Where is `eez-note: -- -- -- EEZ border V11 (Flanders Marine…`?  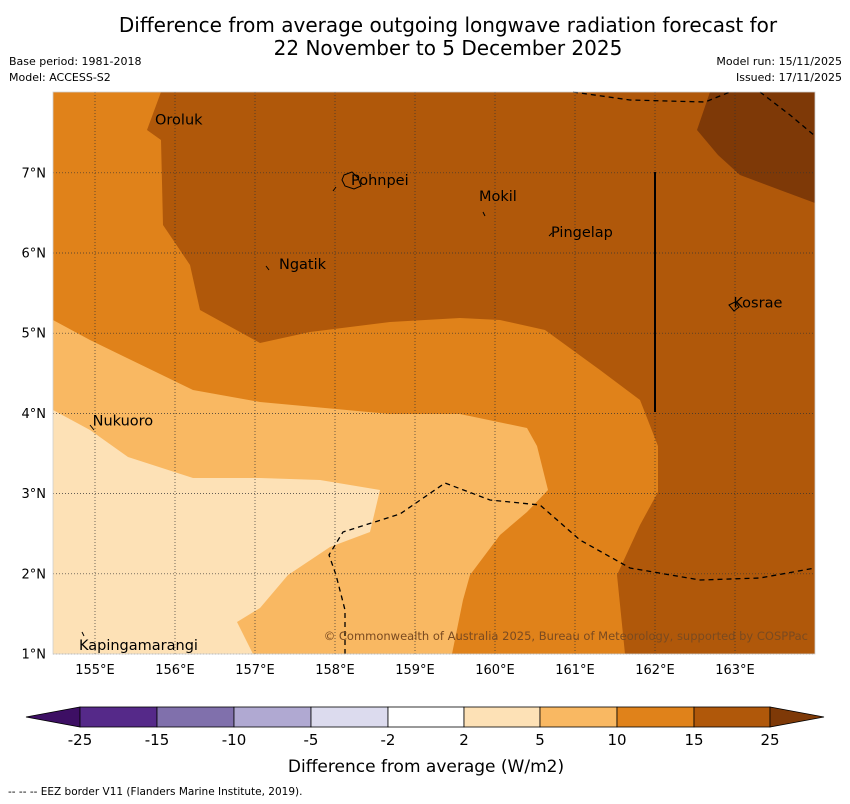
eez-note: -- -- -- EEZ border V11 (Flanders Marine… is located at coordinates (155, 792).